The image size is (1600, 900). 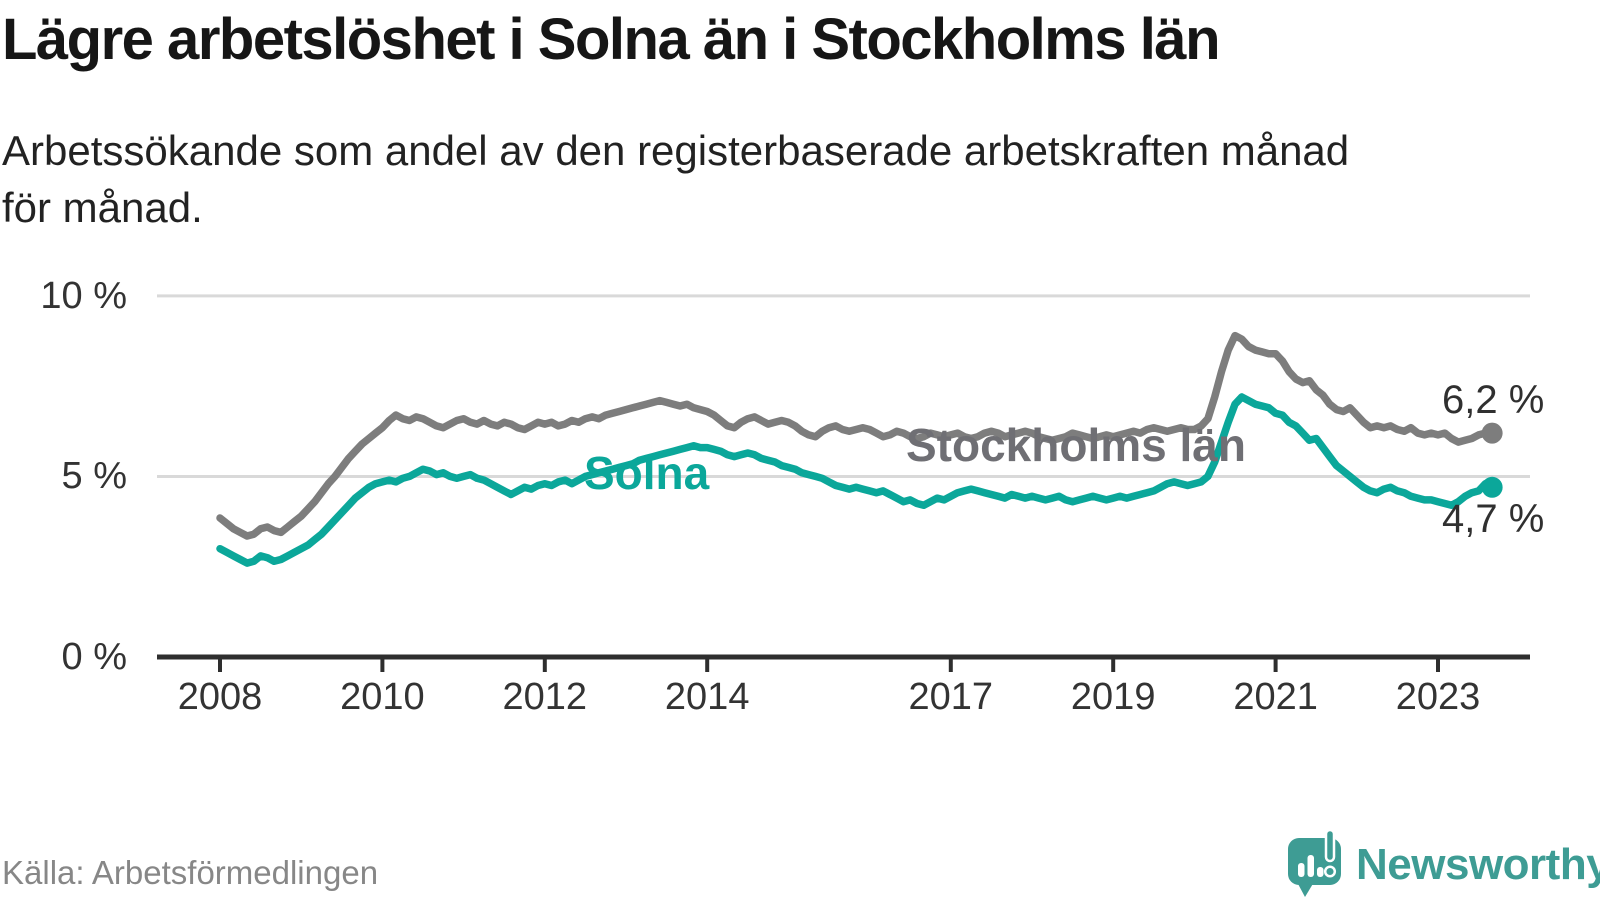 What do you see at coordinates (545, 697) in the screenshot?
I see `x-tick-label-2012: 2012` at bounding box center [545, 697].